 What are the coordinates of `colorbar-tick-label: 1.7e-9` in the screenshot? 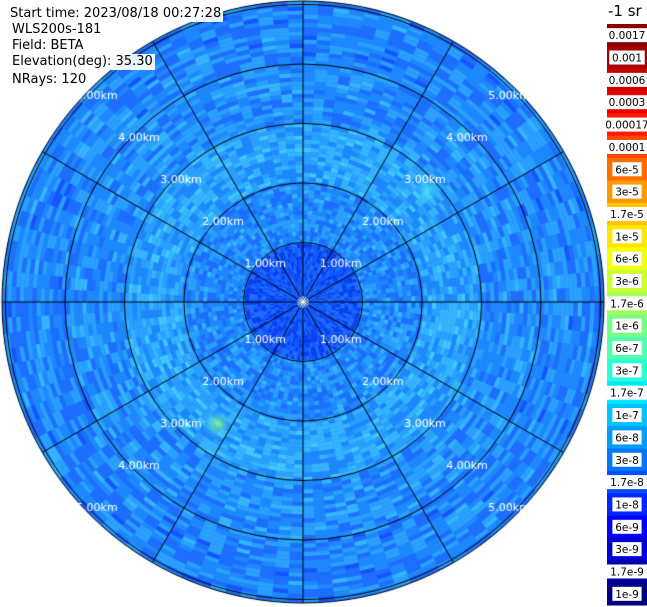 It's located at (627, 572).